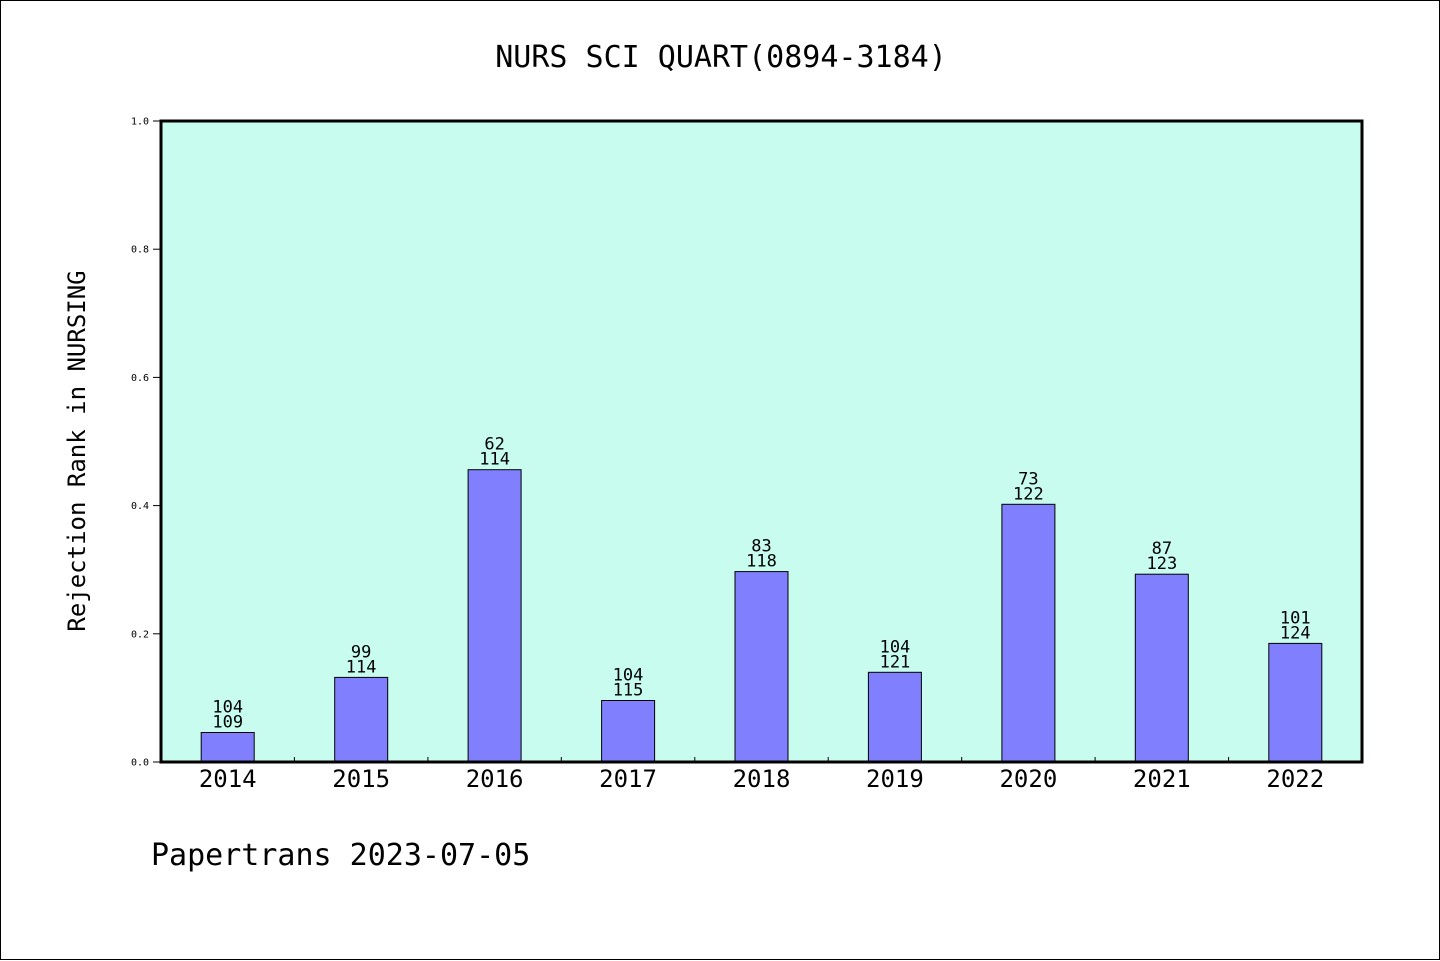 The image size is (1440, 961). I want to click on footer-source-date: Papertrans 2023-07-05, so click(340, 855).